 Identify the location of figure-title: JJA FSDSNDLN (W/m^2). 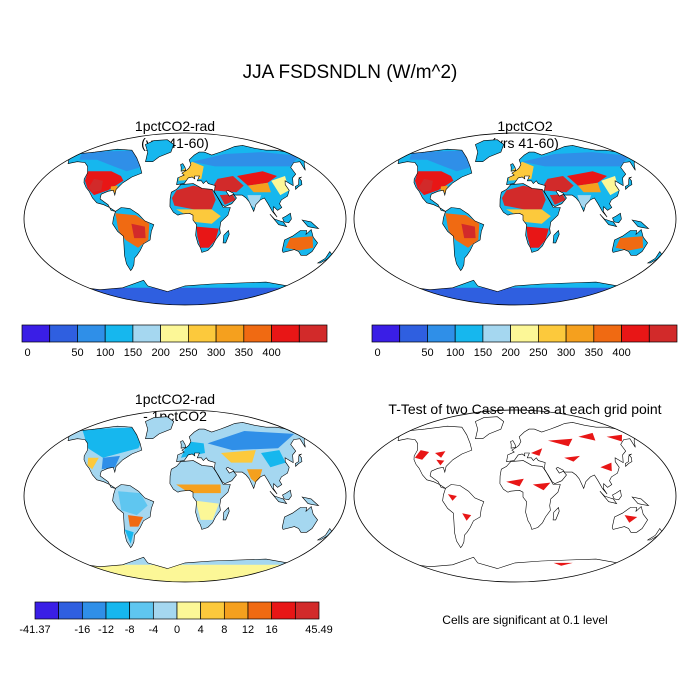
(350, 72).